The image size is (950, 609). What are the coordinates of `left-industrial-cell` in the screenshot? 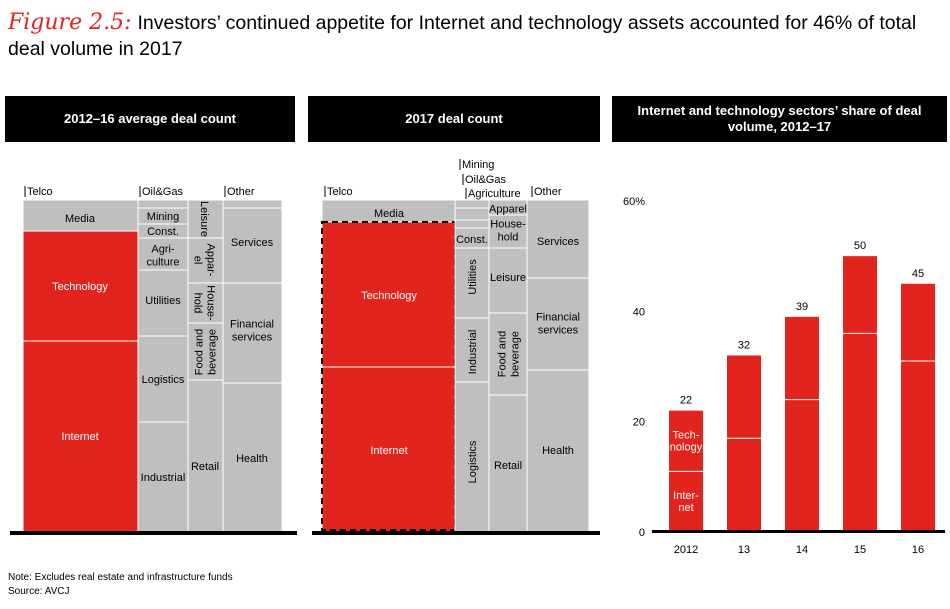 It's located at (163, 477).